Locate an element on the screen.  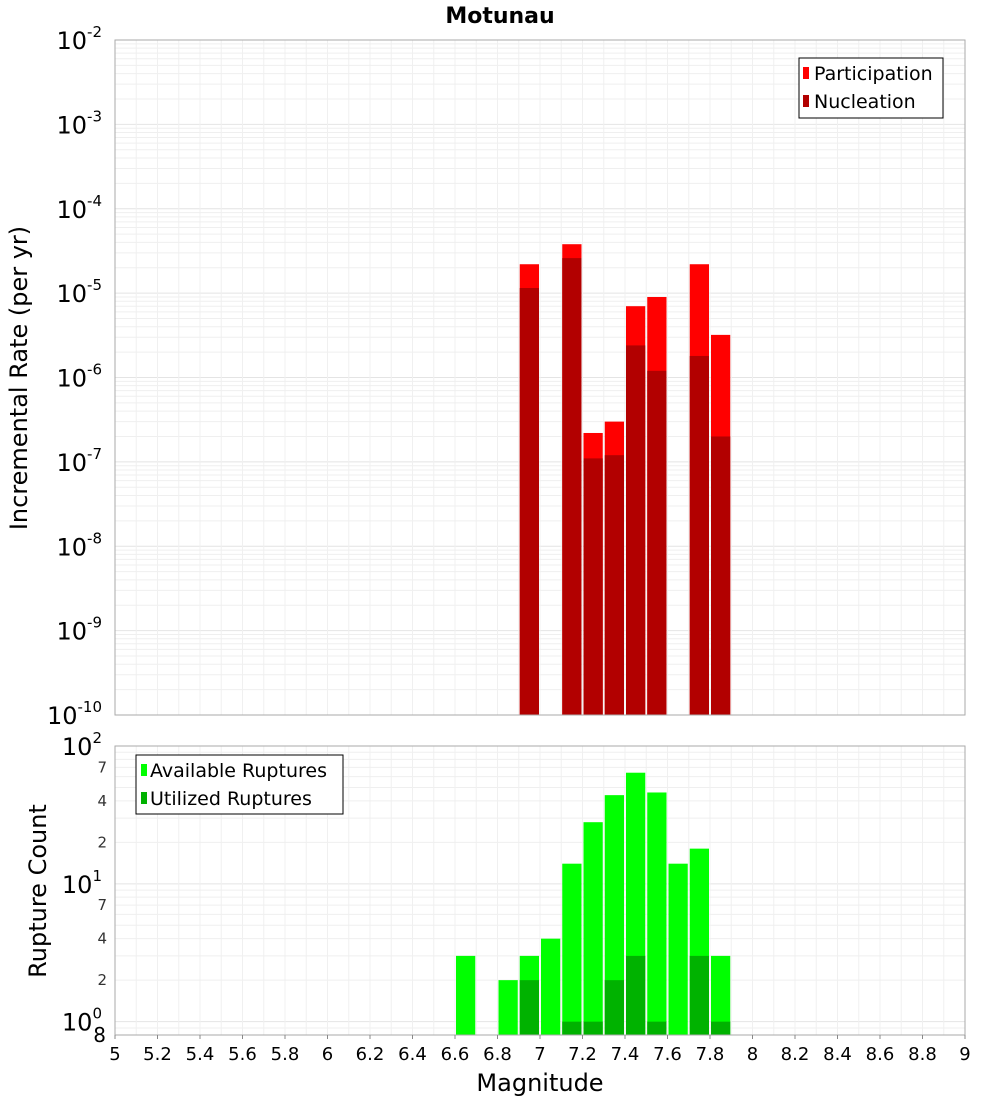
count-y-minor-tick-label: 8 is located at coordinates (99, 1035).